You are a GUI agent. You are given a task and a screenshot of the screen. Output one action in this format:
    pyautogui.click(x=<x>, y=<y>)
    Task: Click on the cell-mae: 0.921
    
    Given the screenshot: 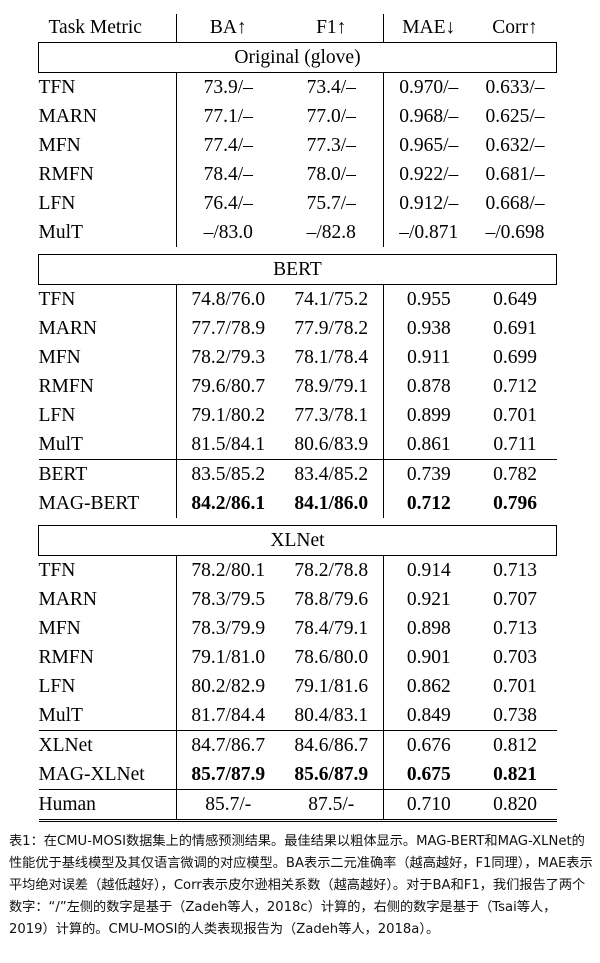 What is the action you would take?
    pyautogui.click(x=428, y=599)
    